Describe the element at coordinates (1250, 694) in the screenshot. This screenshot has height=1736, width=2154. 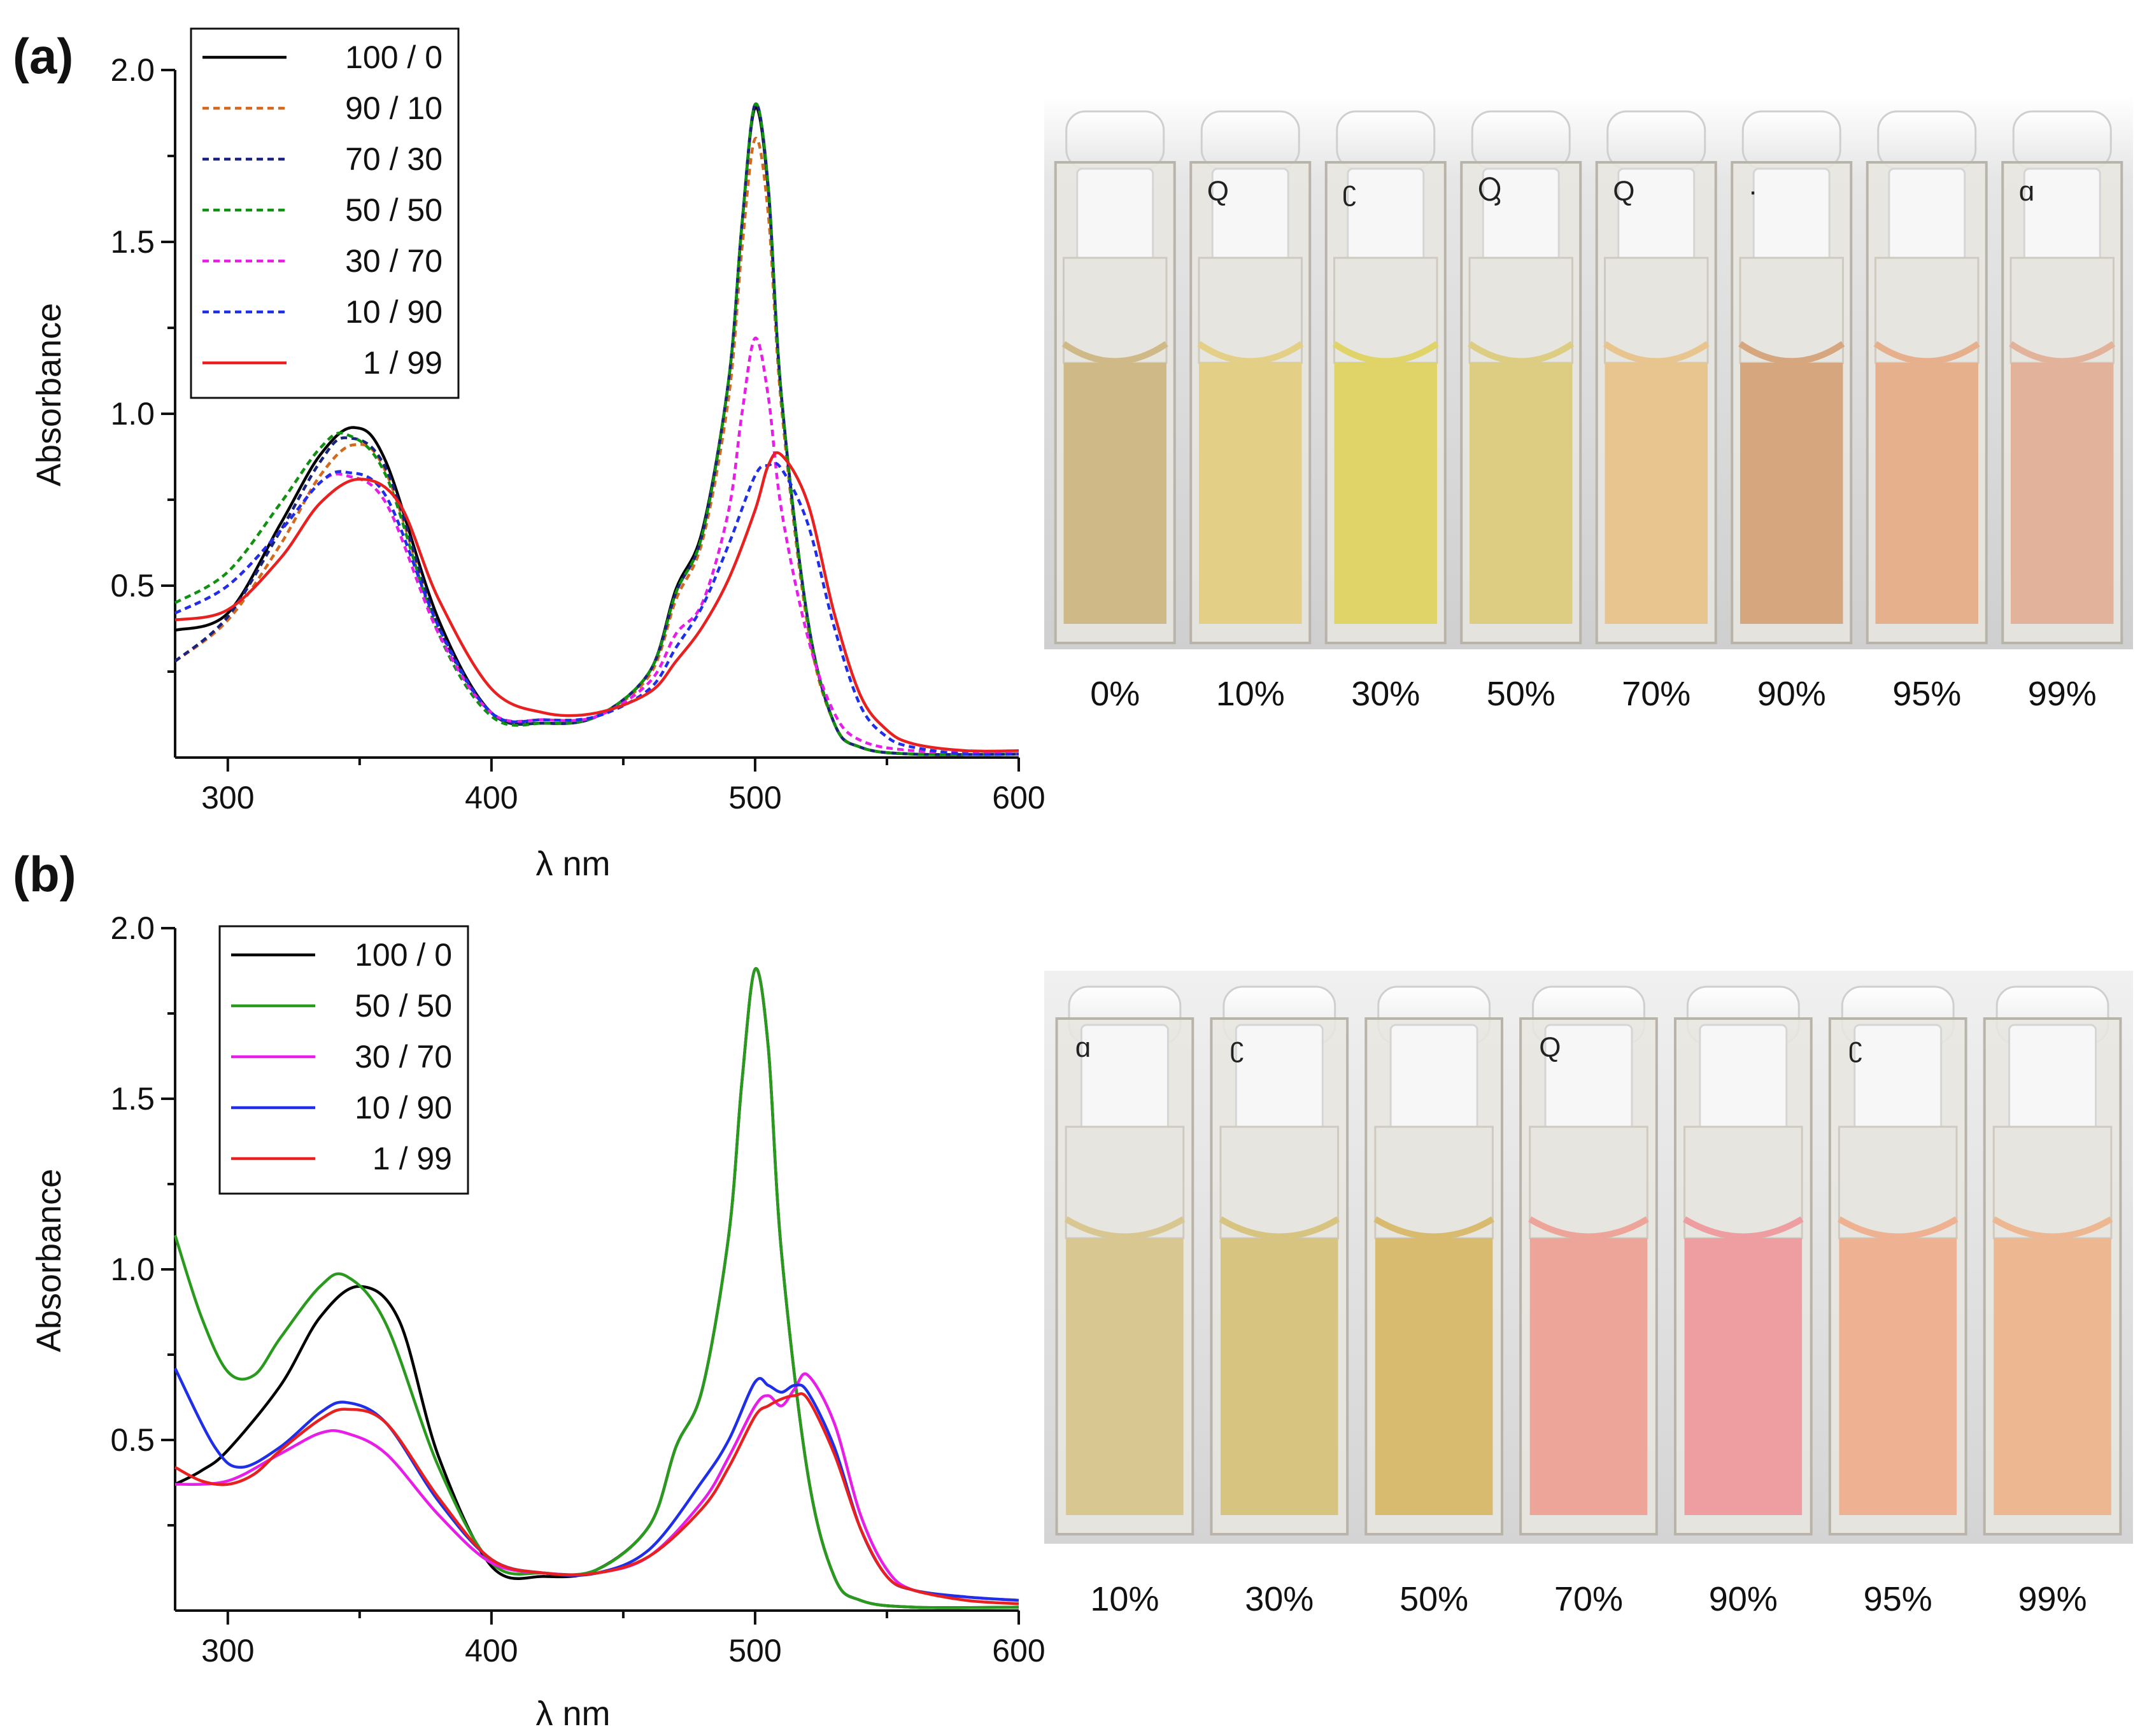
I see `percent-label: 10%` at that location.